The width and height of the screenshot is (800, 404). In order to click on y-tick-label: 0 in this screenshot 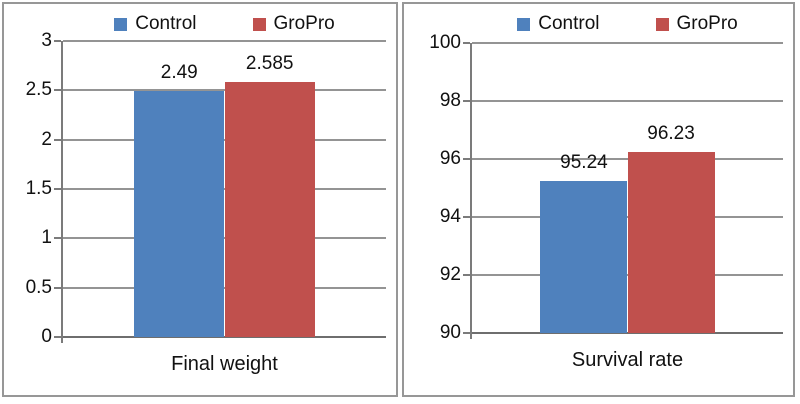, I will do `click(46, 336)`.